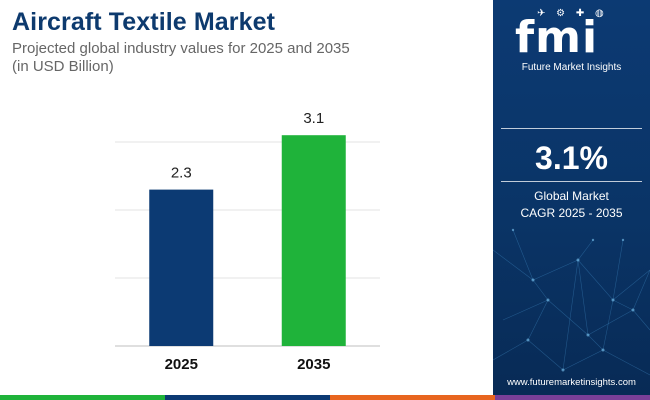  What do you see at coordinates (571, 205) in the screenshot?
I see `cagr-label: Global Market CAGR 2025 - 2035` at bounding box center [571, 205].